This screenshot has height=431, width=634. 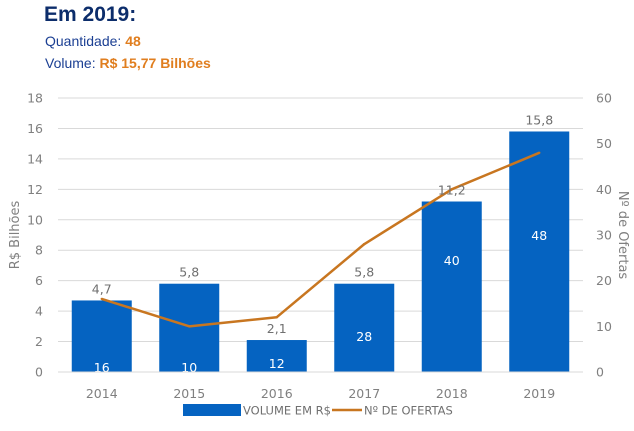 What do you see at coordinates (39, 372) in the screenshot?
I see `y-tick-label: 0` at bounding box center [39, 372].